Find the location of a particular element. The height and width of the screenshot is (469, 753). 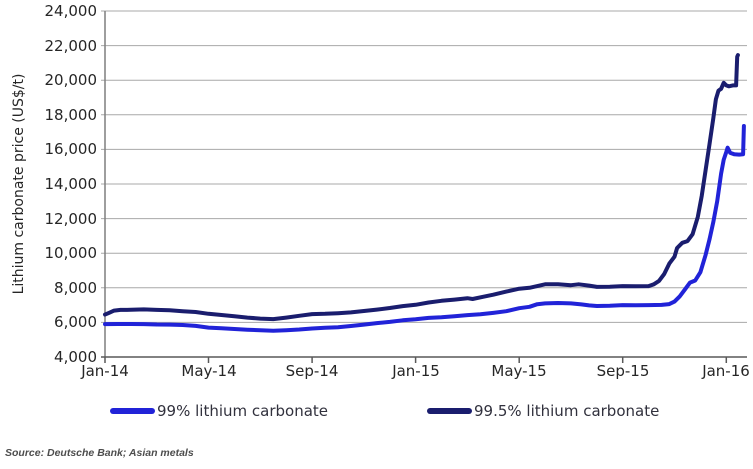

x-tick-label: Sep-14 is located at coordinates (312, 371).